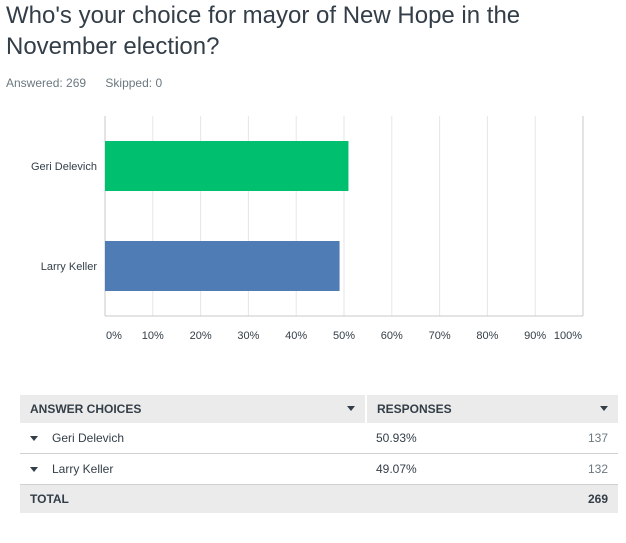 The image size is (626, 543). I want to click on responses-header: RESPONSES, so click(492, 409).